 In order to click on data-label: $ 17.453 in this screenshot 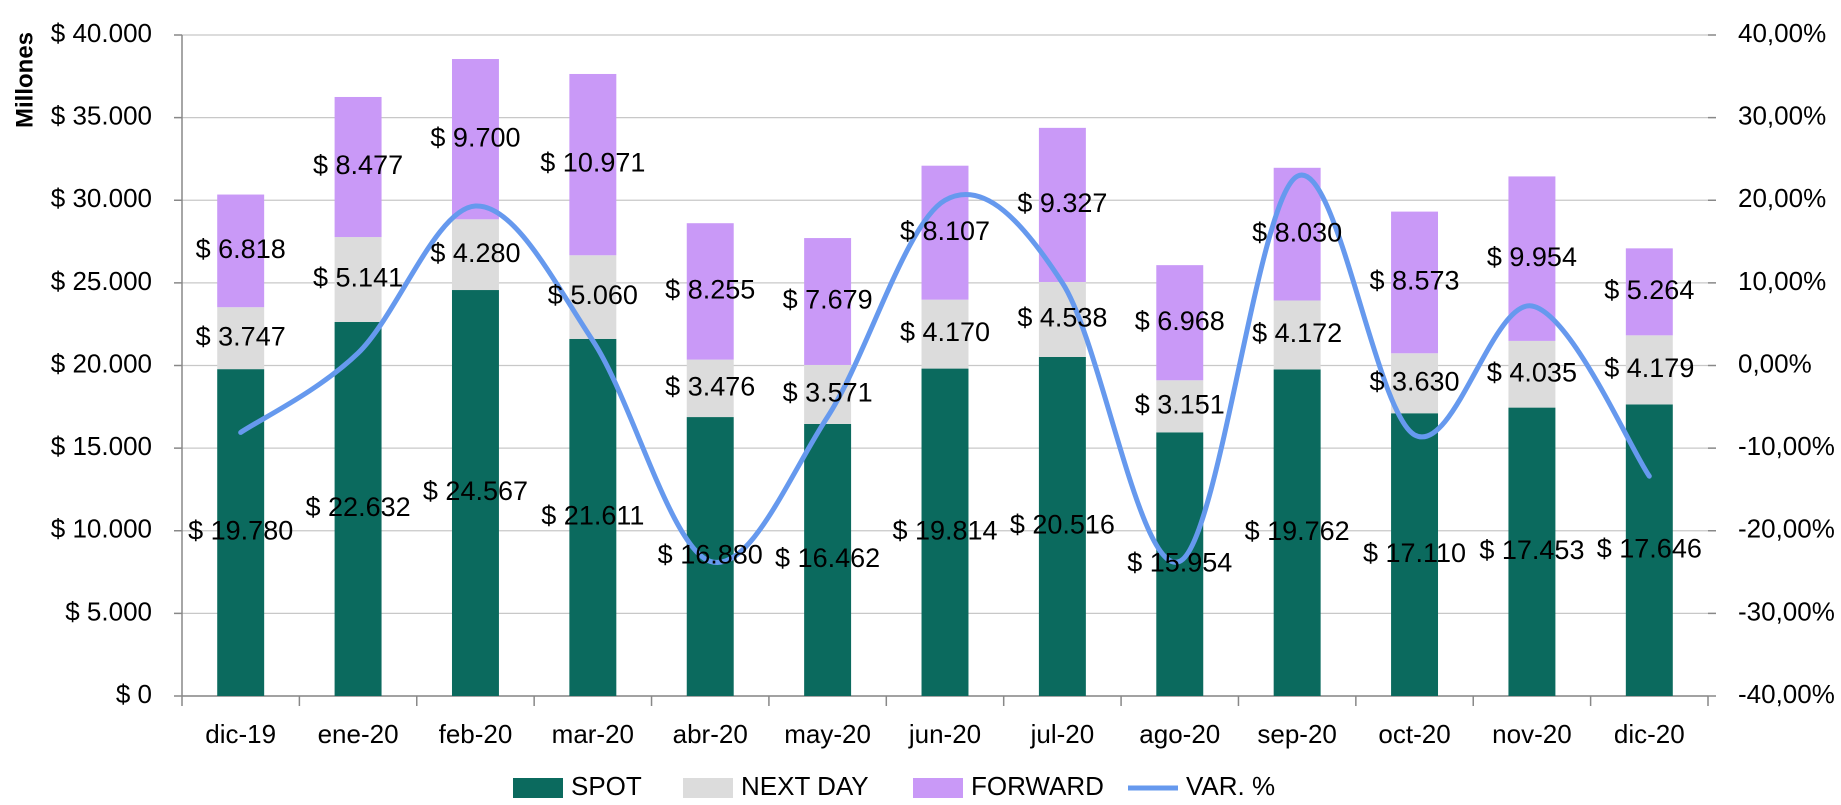, I will do `click(1531, 550)`.